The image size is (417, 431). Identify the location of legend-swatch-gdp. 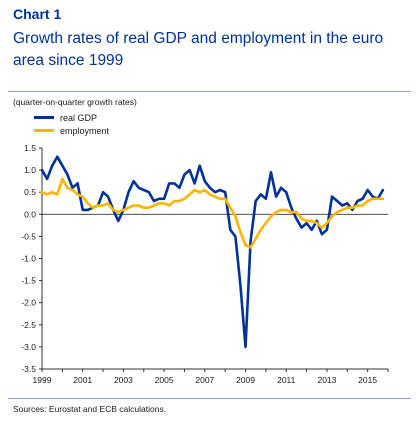
(44, 117).